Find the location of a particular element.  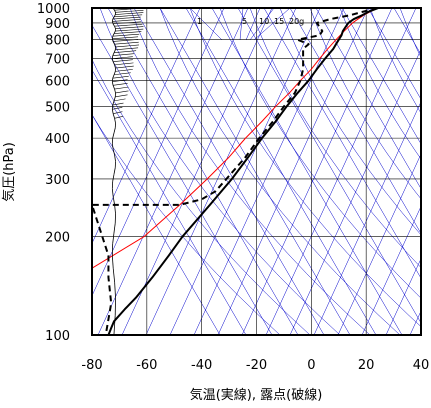

y-axis-title: 気圧(hPa) is located at coordinates (9, 172).